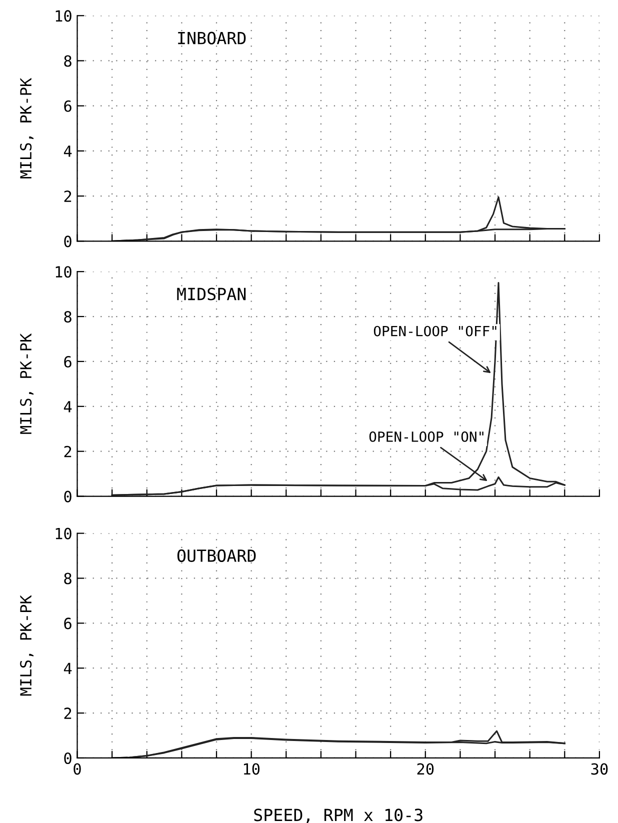 This screenshot has width=618, height=823. Describe the element at coordinates (77, 769) in the screenshot. I see `x-tick-label: 0` at that location.